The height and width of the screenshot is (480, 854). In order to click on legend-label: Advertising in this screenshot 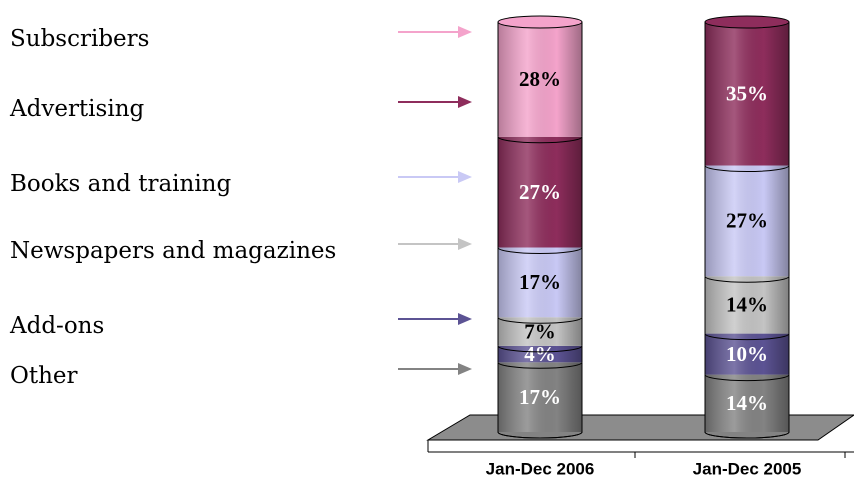, I will do `click(77, 109)`.